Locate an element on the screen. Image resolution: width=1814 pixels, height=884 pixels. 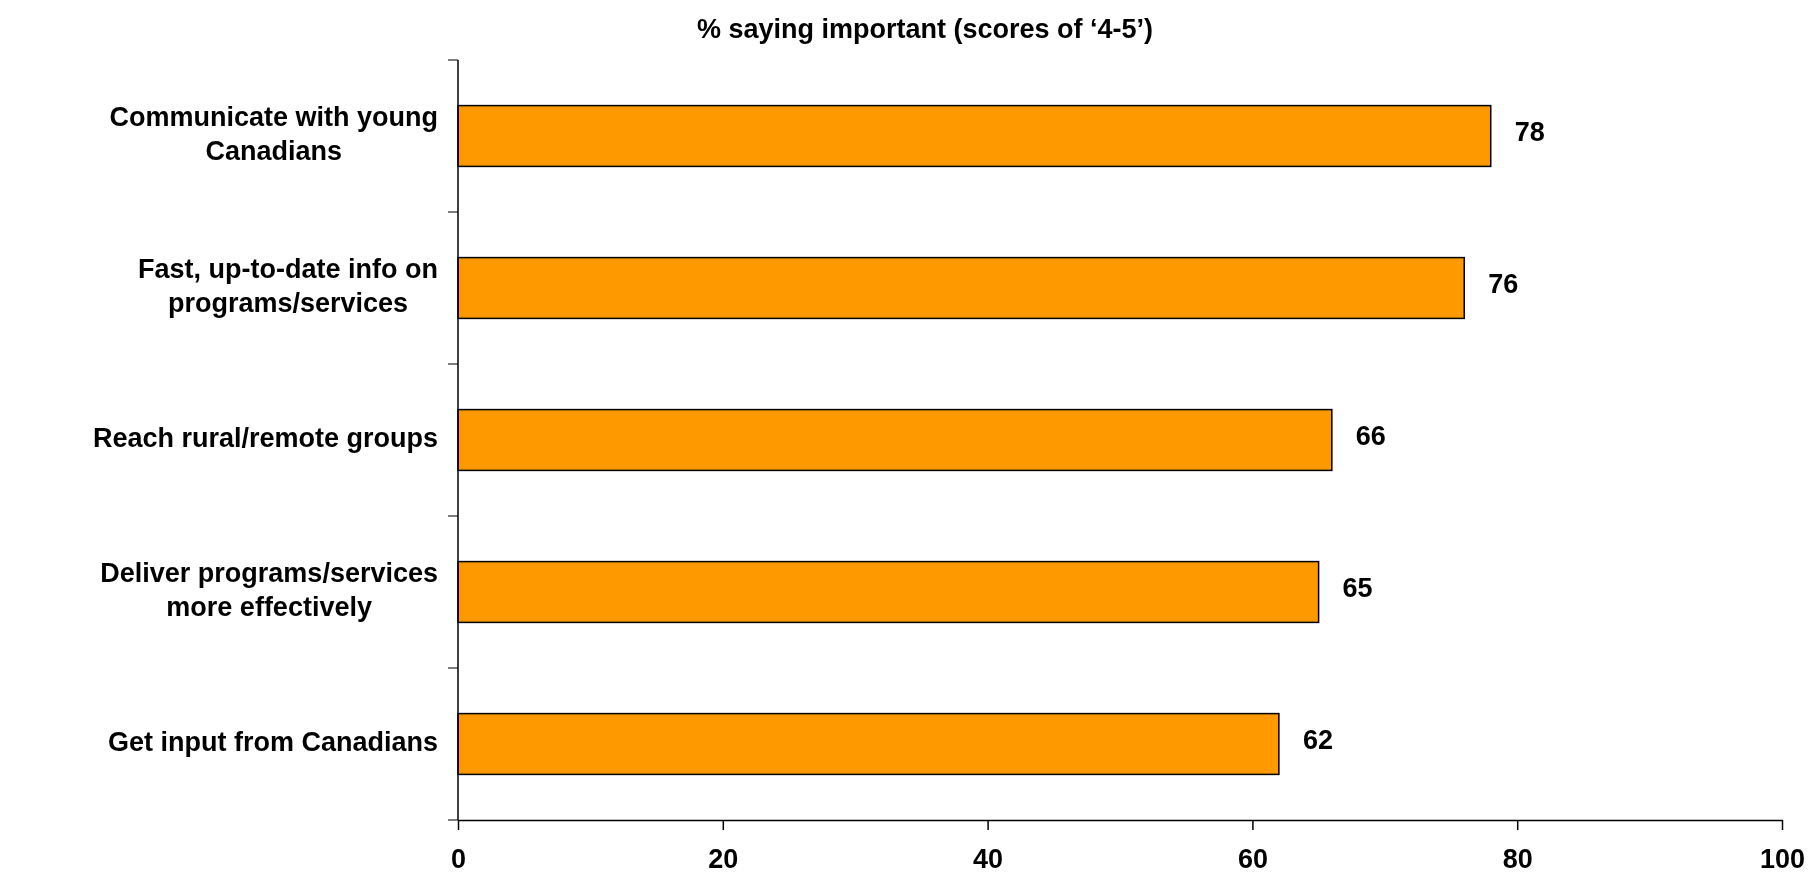
x-tick-label: 80 is located at coordinates (1517, 859).